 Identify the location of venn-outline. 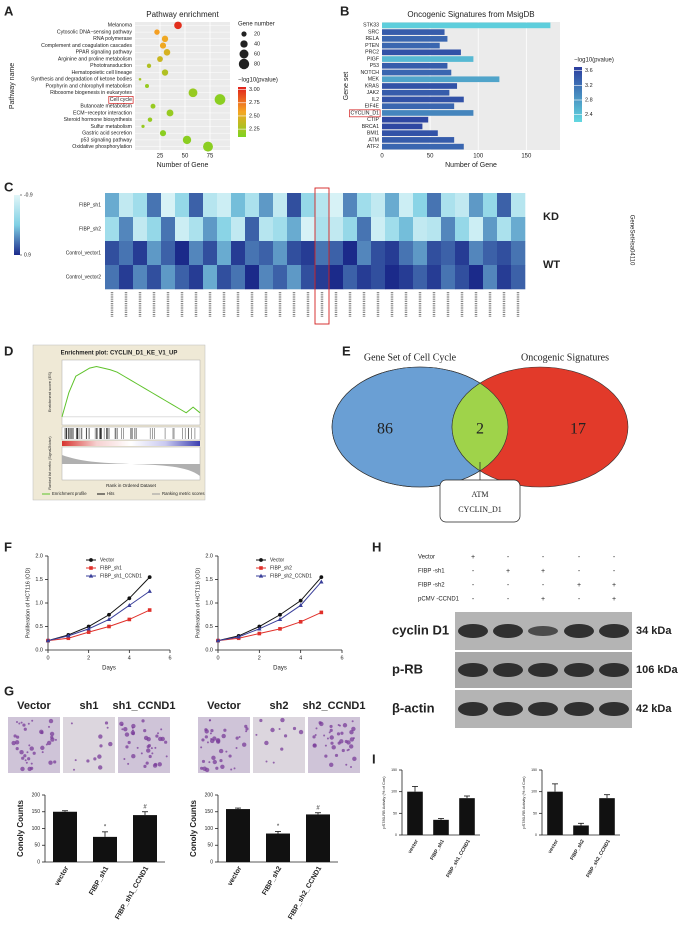
(420, 427).